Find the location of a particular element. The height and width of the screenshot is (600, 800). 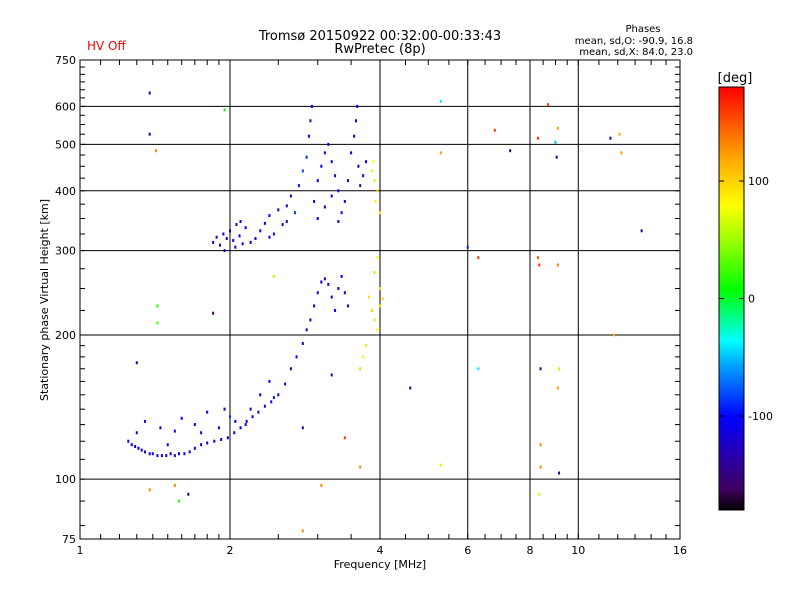

y-tick-label: 600 is located at coordinates (65, 106).